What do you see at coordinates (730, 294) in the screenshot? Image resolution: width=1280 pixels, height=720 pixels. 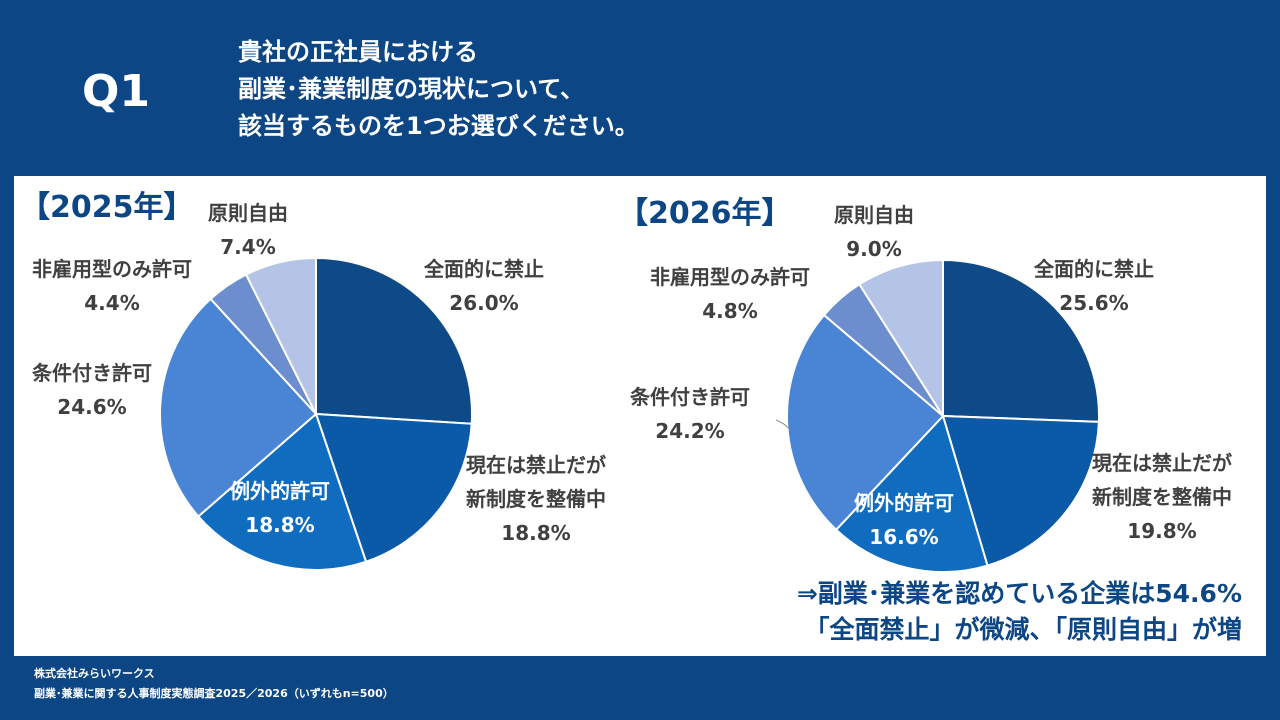 I see `label-2026-non-employment: 非雇用型のみ許可 4.8%` at bounding box center [730, 294].